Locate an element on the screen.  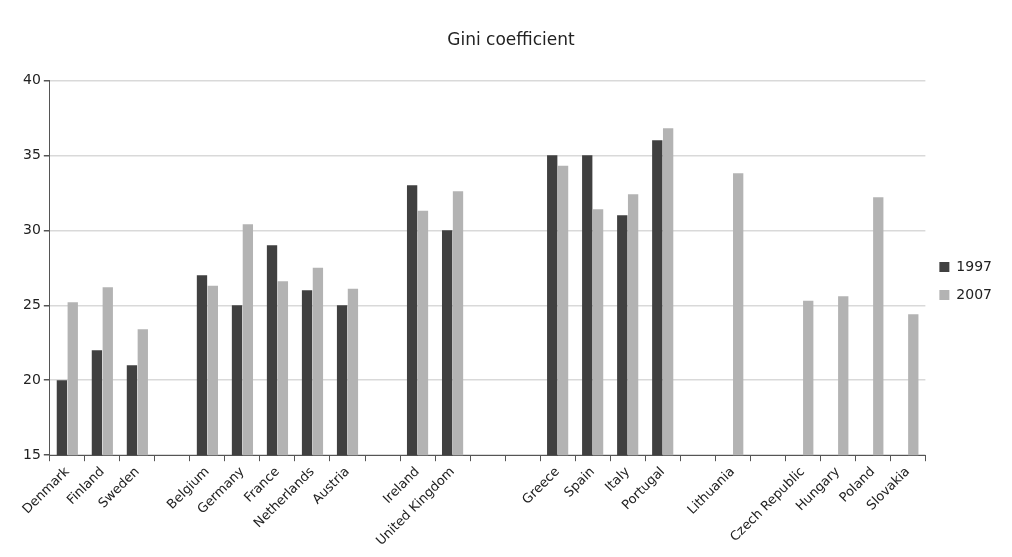
y-tick-label: 15 is located at coordinates (31, 453).